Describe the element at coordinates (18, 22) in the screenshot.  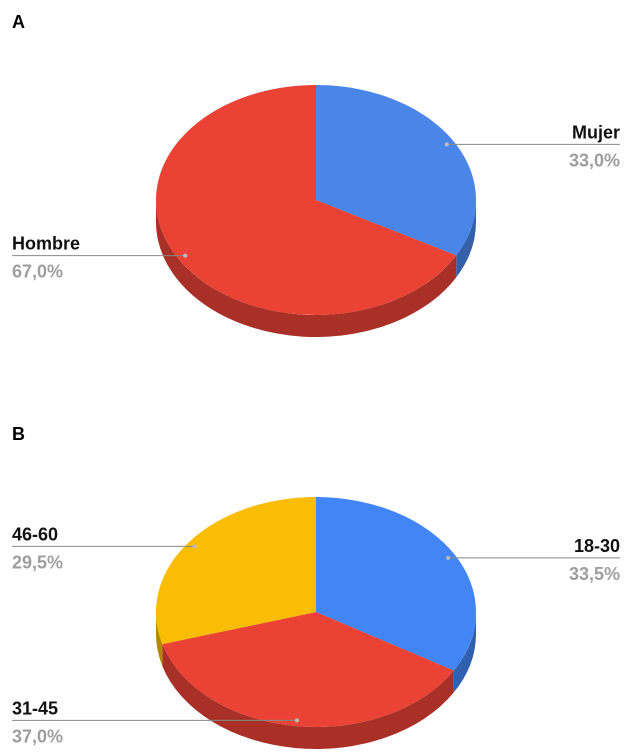
I see `chart-title: A` at that location.